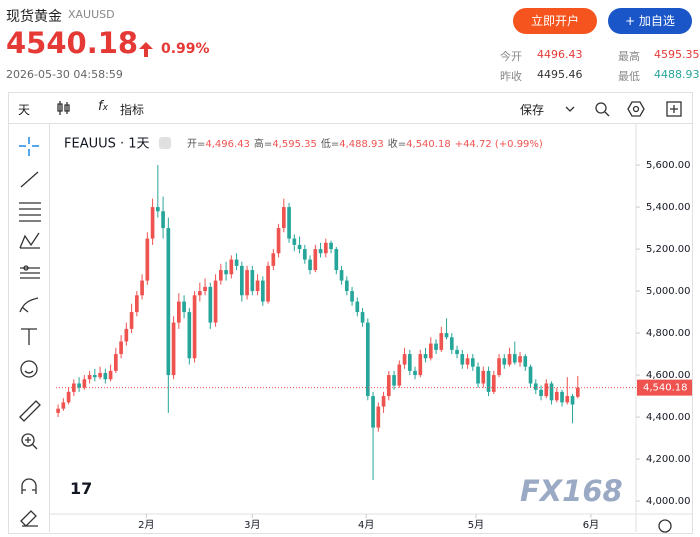 Image resolution: width=700 pixels, height=537 pixels. I want to click on x-tick-label: 2月, so click(146, 525).